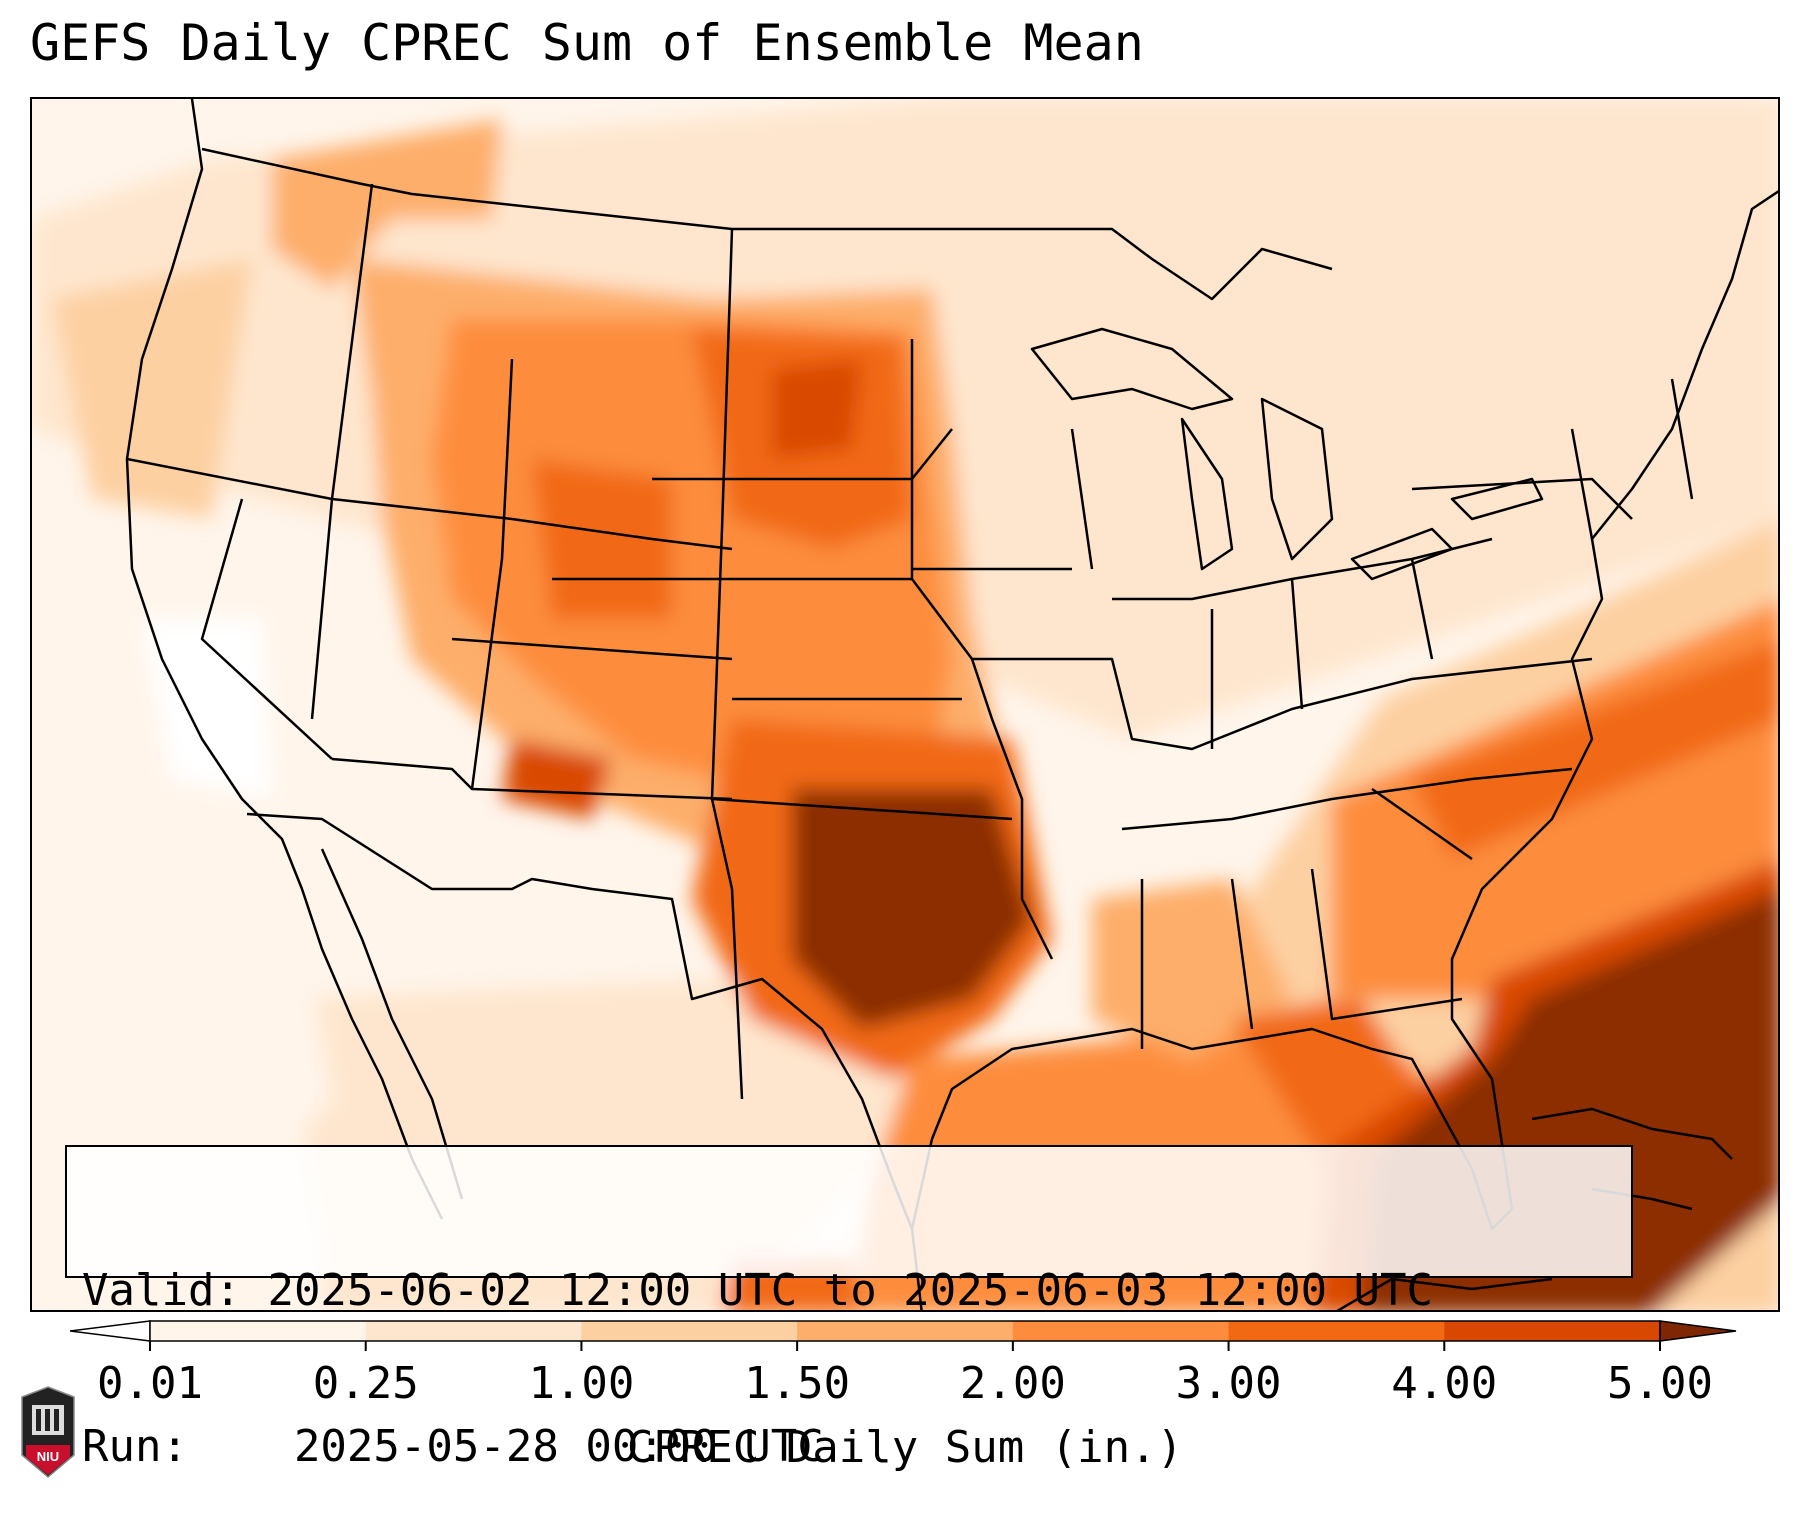 The image size is (1803, 1525). Describe the element at coordinates (587, 43) in the screenshot. I see `map-title: GEFS Daily CPREC Sum of Ensemble Mean` at that location.